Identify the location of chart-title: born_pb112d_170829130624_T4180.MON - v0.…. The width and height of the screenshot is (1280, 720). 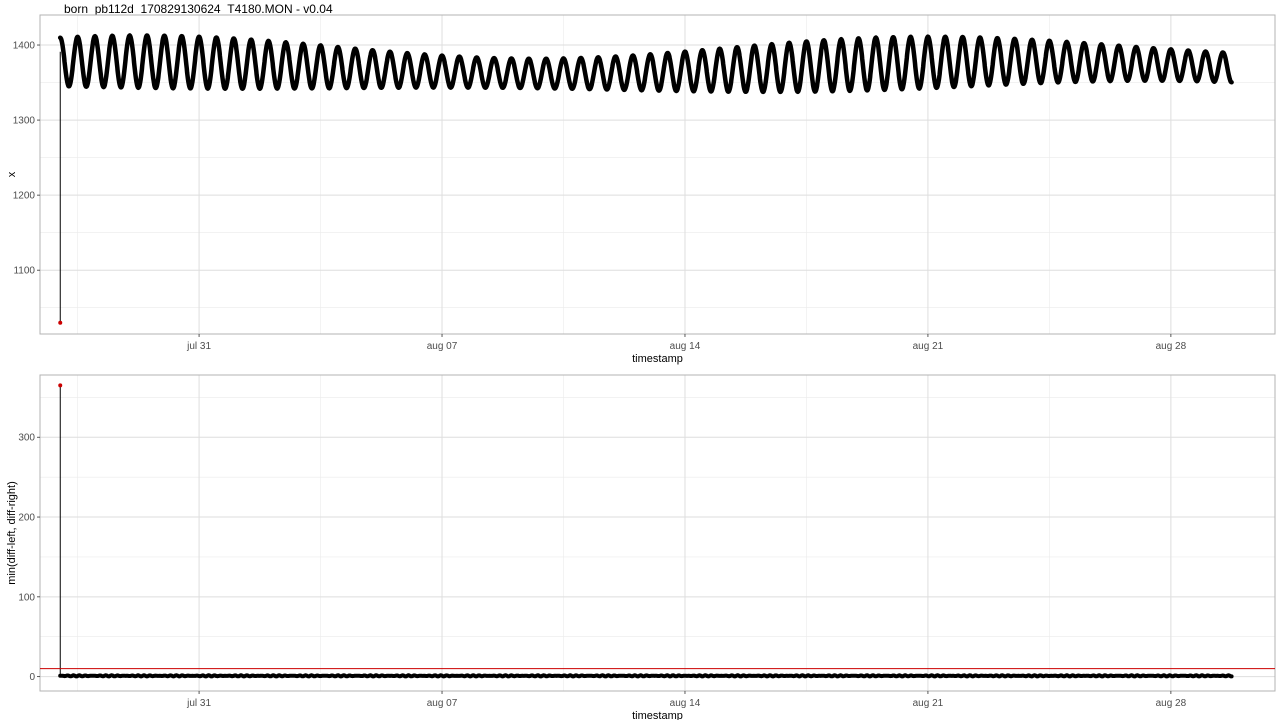
(198, 9).